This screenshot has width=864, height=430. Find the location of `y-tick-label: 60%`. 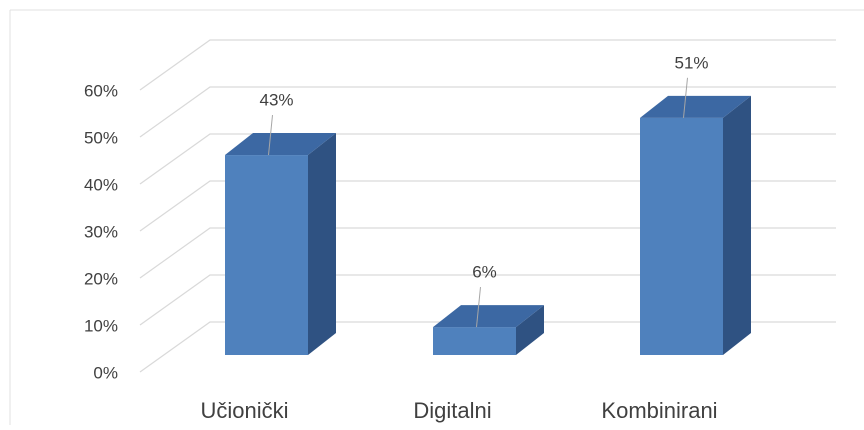

y-tick-label: 60% is located at coordinates (101, 90).